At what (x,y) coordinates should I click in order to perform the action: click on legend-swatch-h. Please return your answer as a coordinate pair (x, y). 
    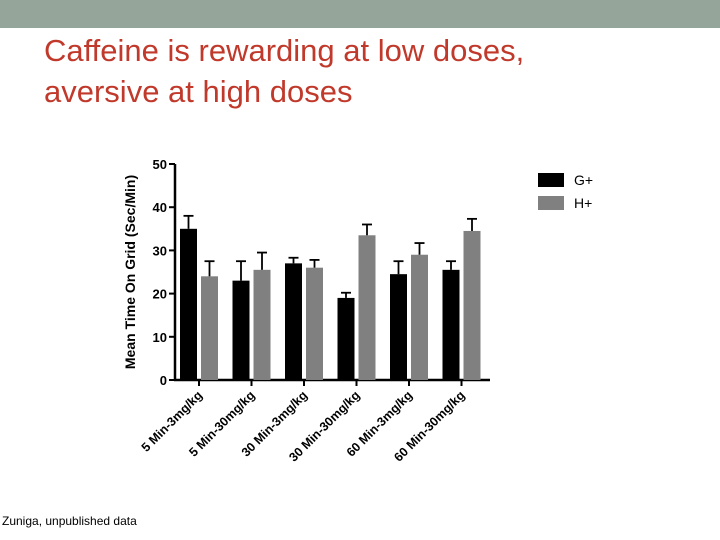
    Looking at the image, I should click on (551, 203).